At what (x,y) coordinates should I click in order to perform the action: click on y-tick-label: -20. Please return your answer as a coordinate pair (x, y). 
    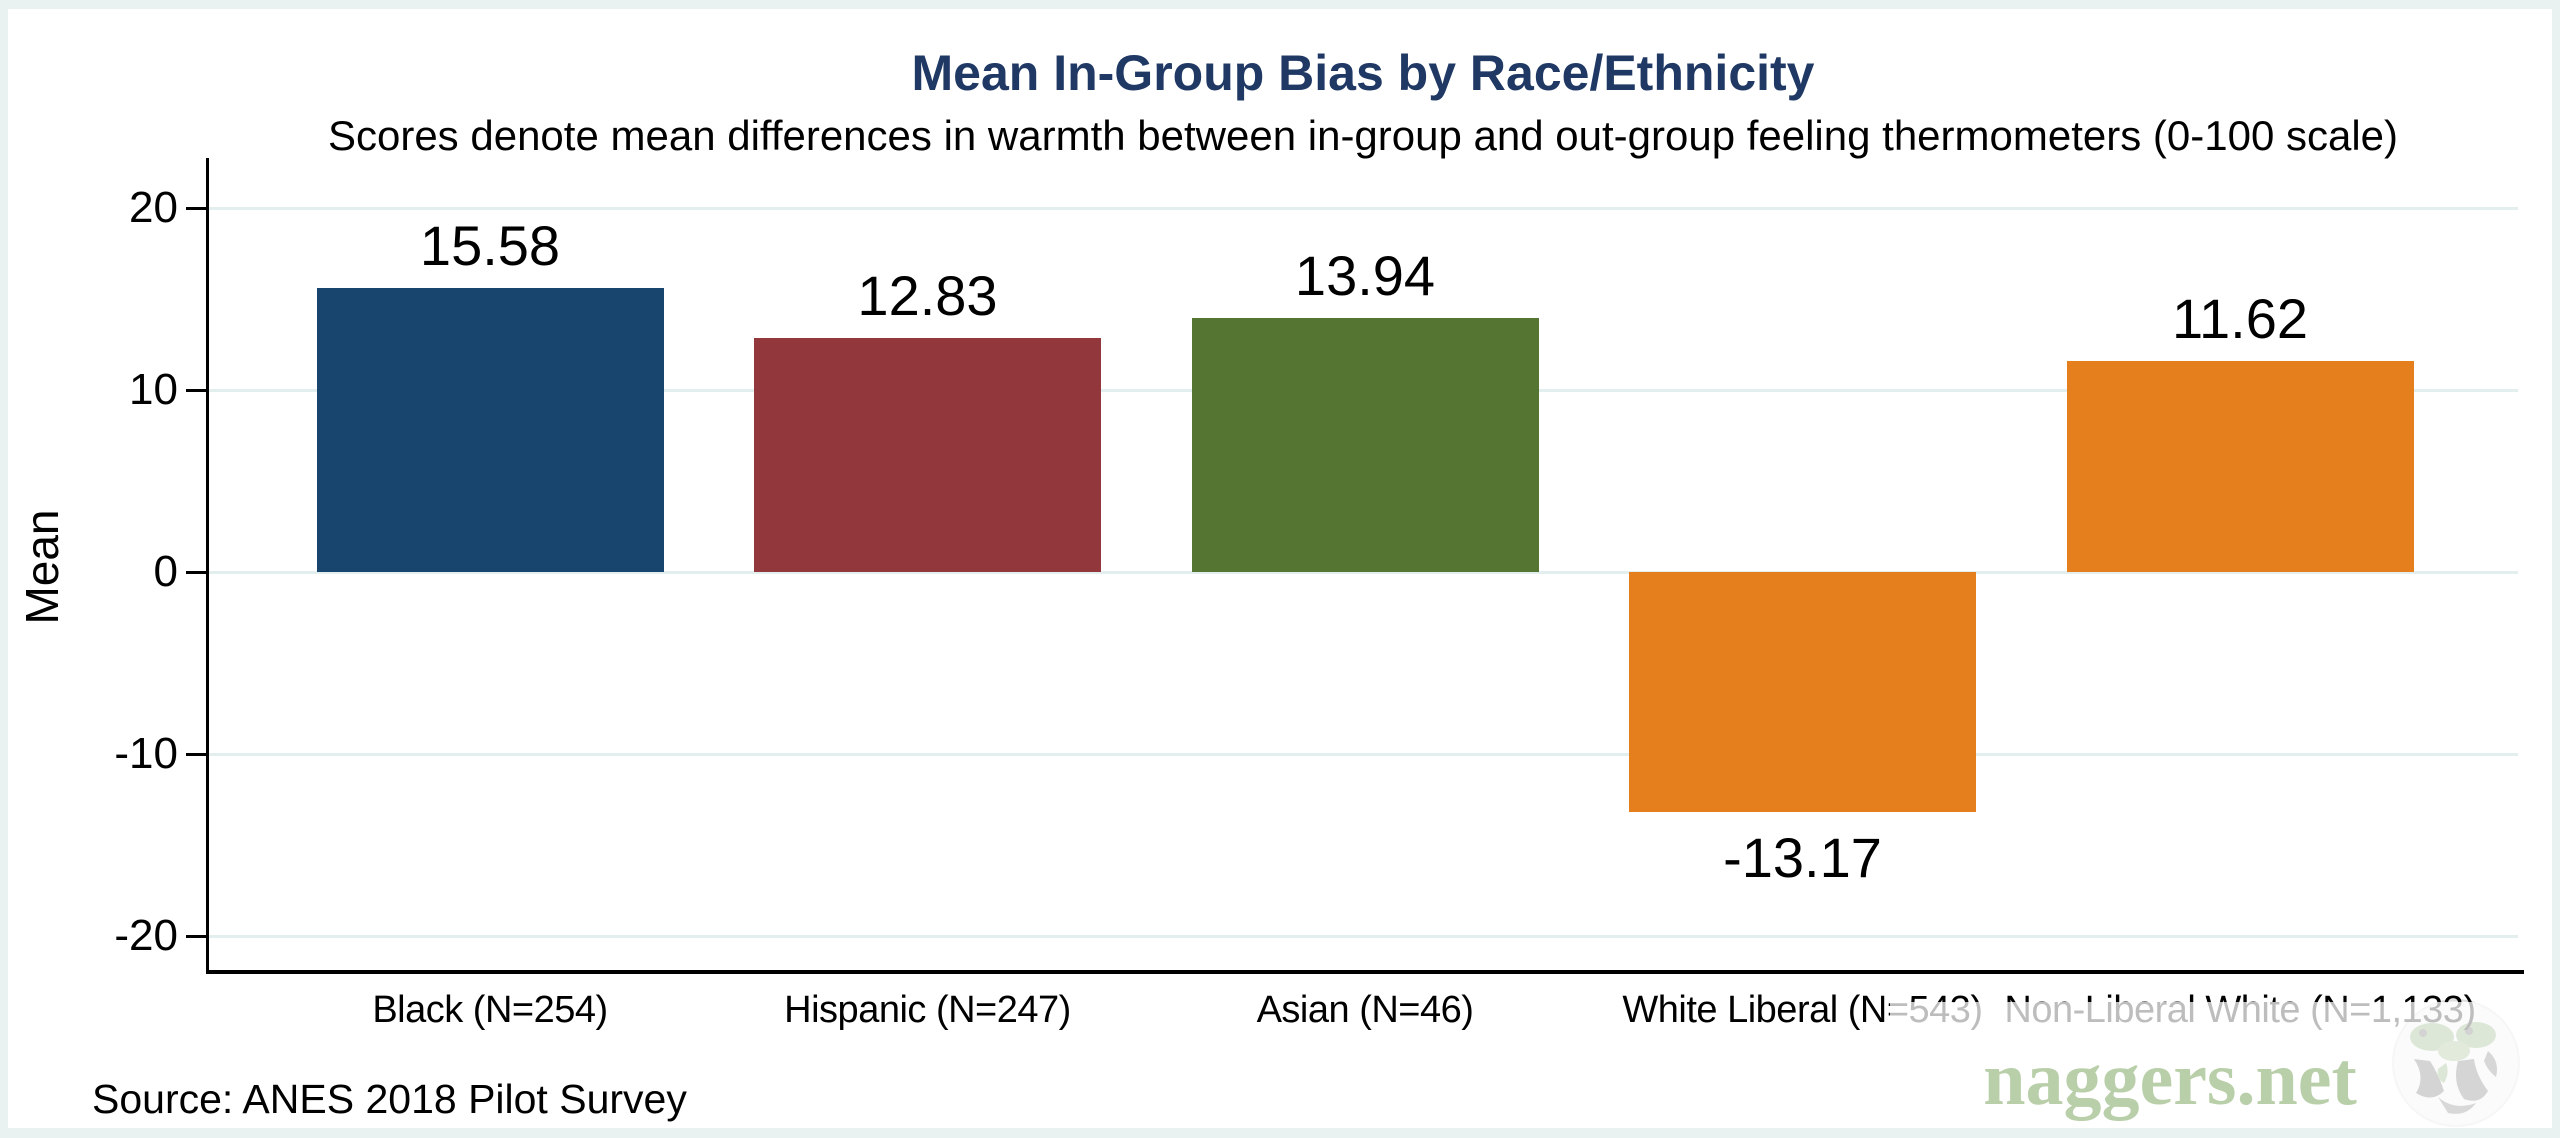
    Looking at the image, I should click on (146, 935).